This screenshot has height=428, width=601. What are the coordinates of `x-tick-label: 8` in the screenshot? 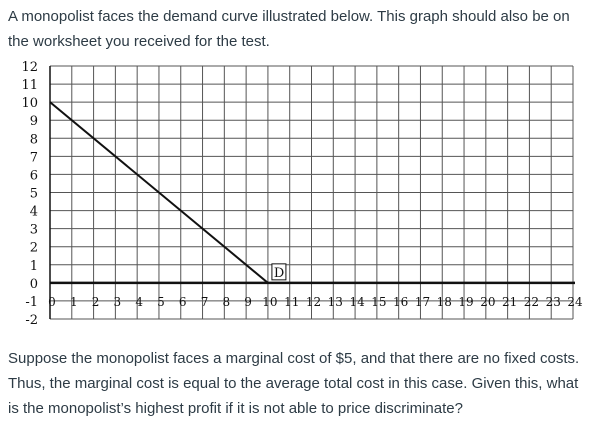 It's located at (227, 302).